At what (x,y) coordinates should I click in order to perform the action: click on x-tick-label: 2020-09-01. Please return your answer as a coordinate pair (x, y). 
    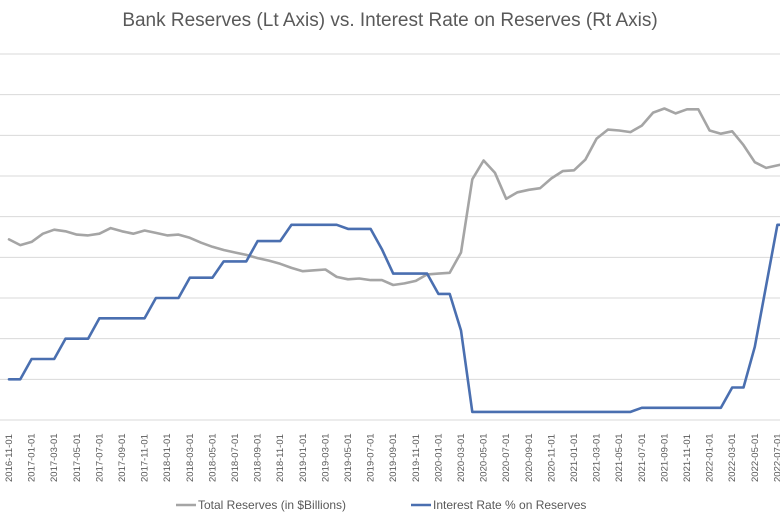
    Looking at the image, I should click on (529, 457).